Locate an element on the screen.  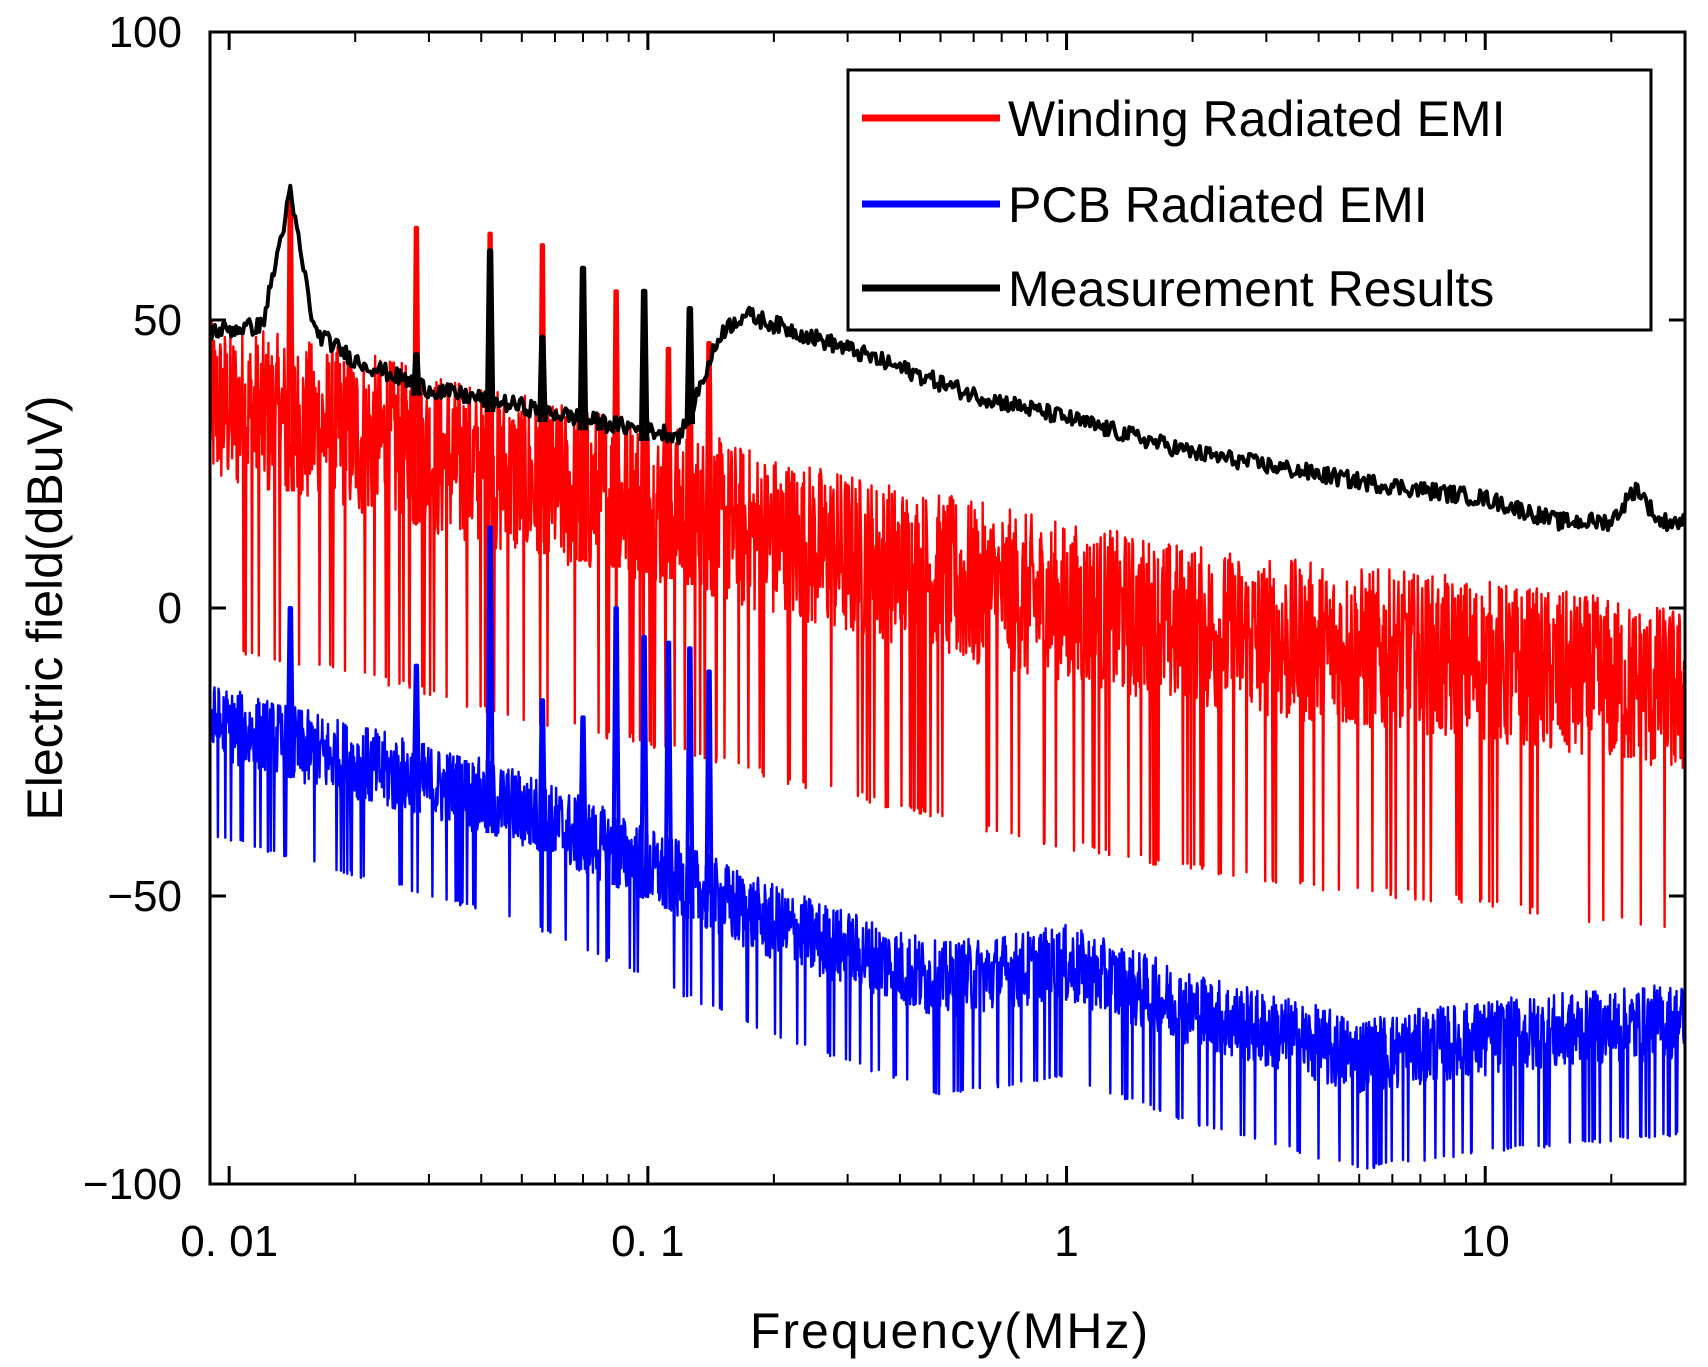
legend-label-pcb: PCB Radiated EMI is located at coordinates (1218, 205).